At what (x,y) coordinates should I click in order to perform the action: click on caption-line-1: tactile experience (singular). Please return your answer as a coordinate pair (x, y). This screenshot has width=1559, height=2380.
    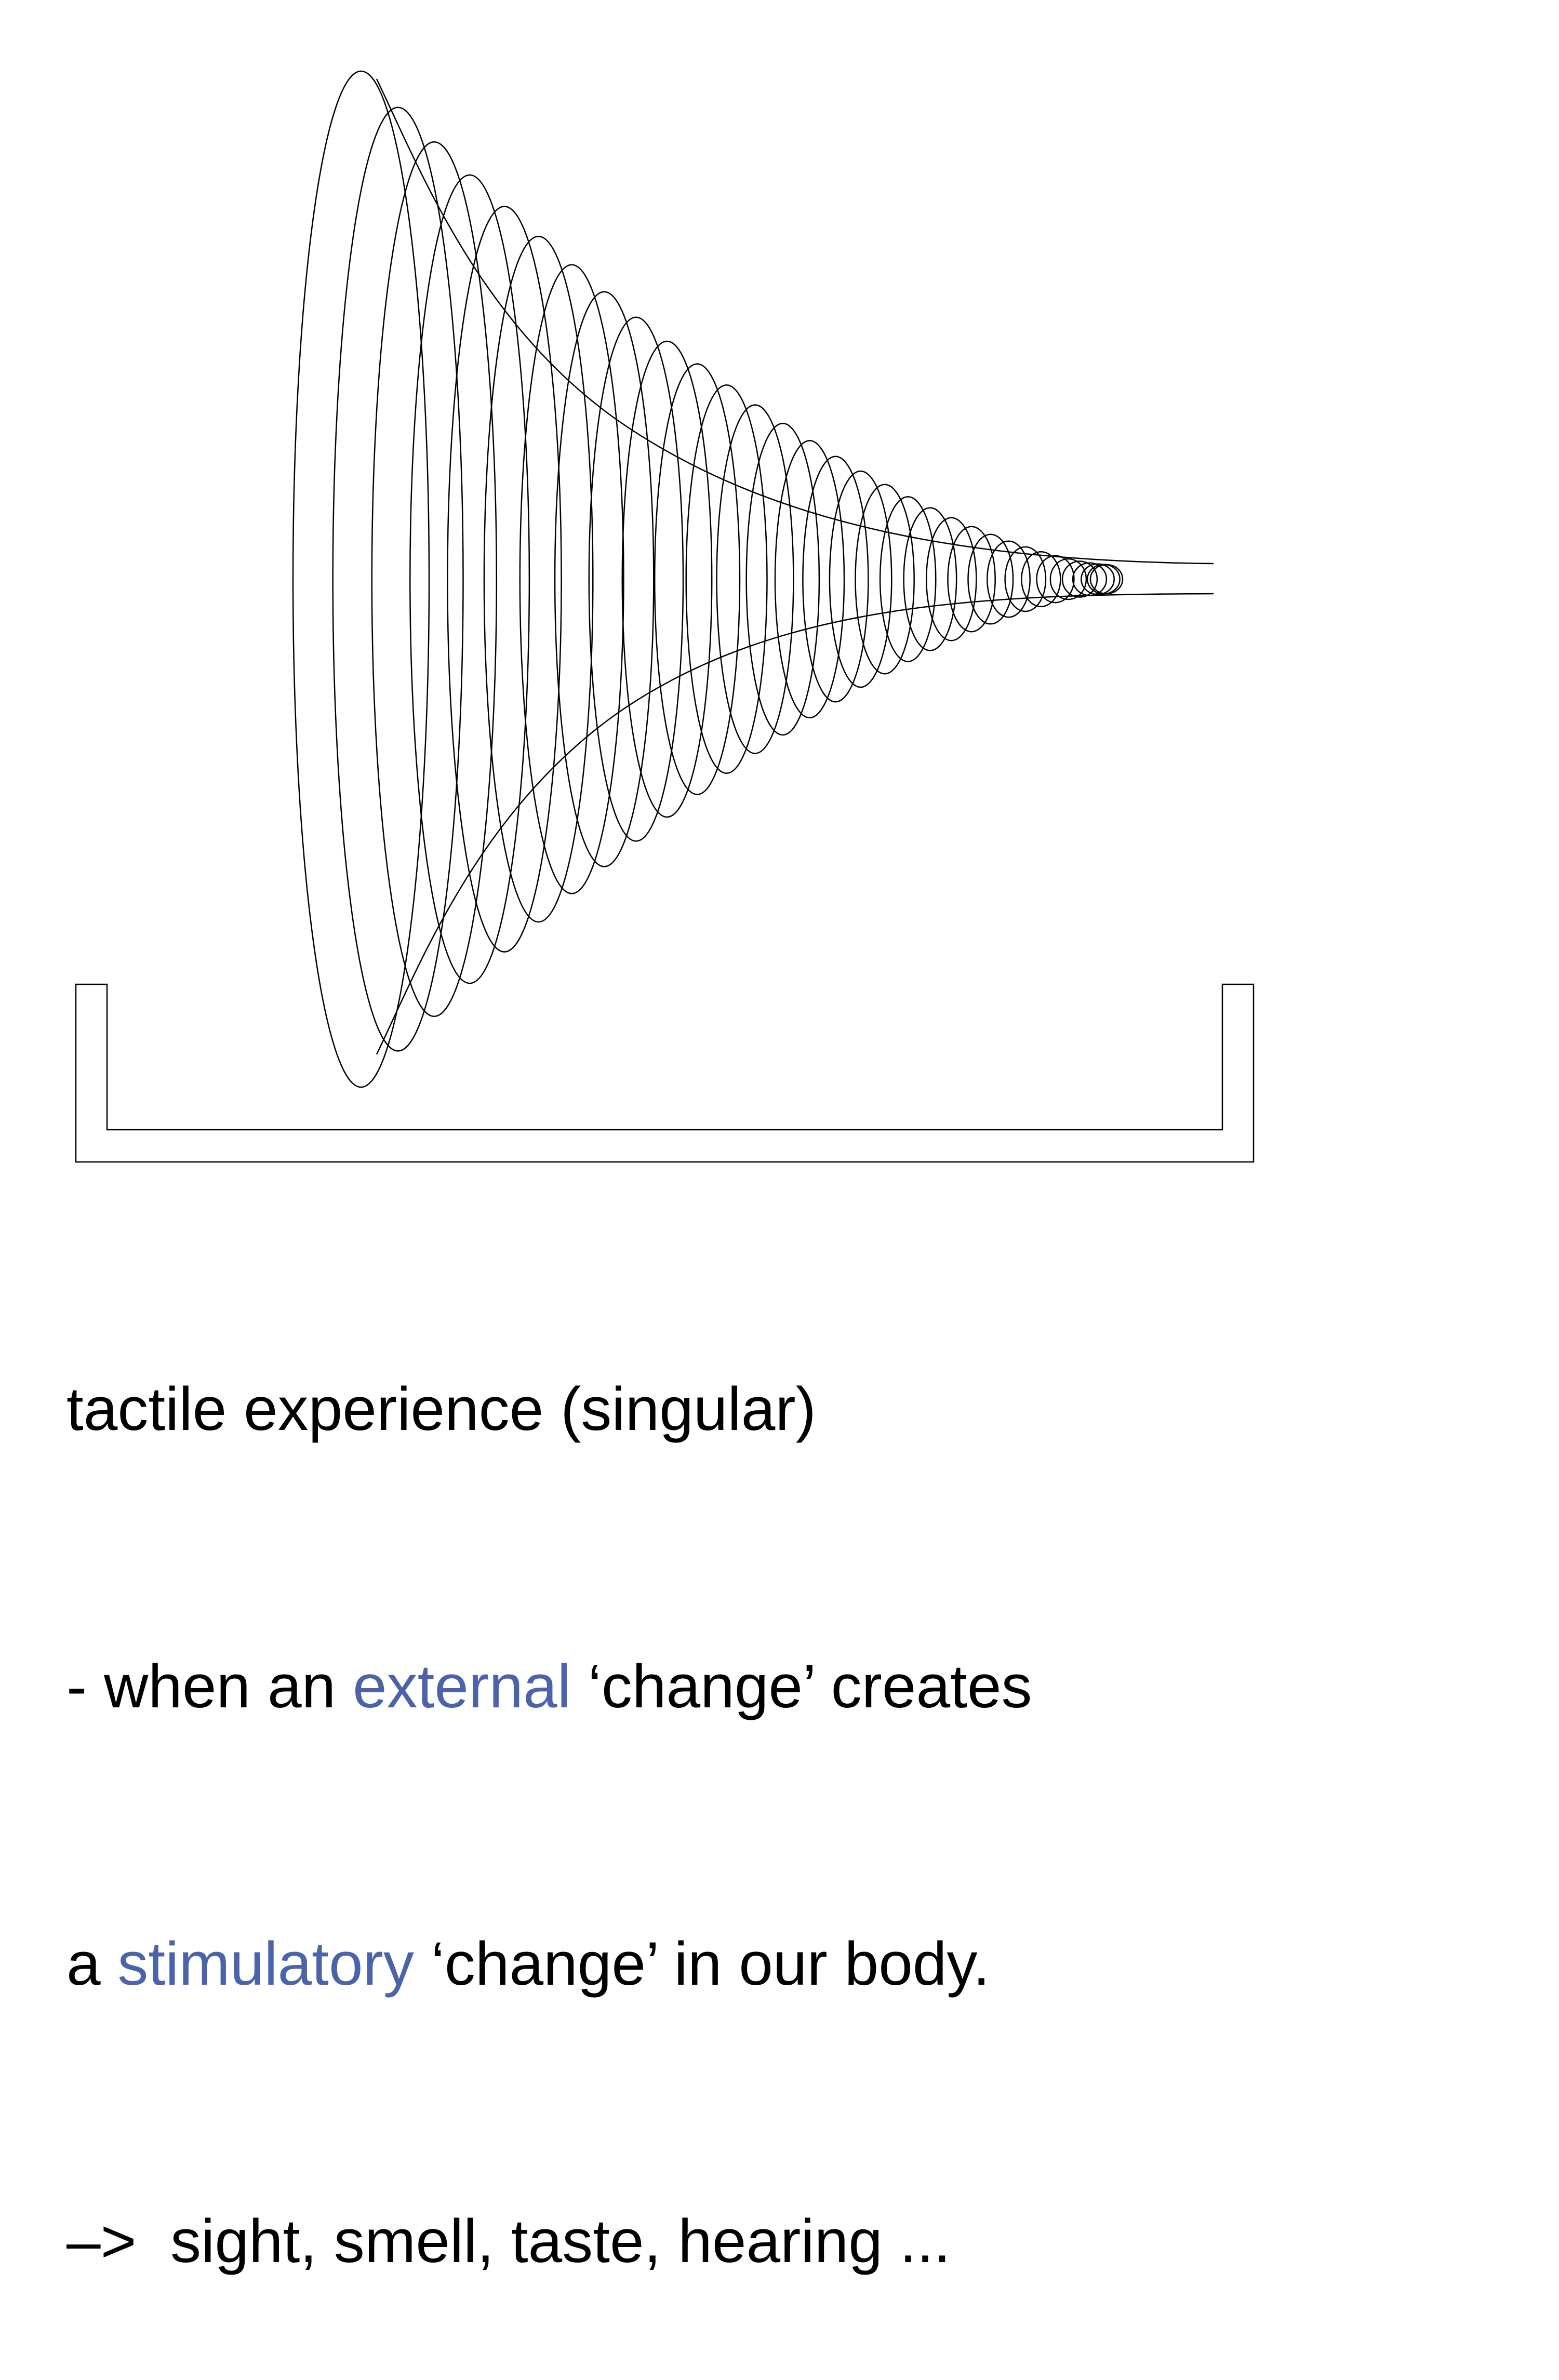
    Looking at the image, I should click on (441, 1409).